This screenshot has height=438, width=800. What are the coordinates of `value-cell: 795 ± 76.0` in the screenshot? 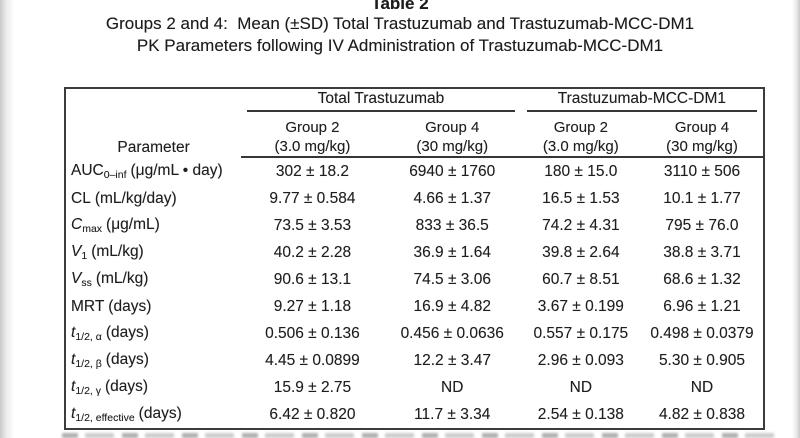 It's located at (702, 225).